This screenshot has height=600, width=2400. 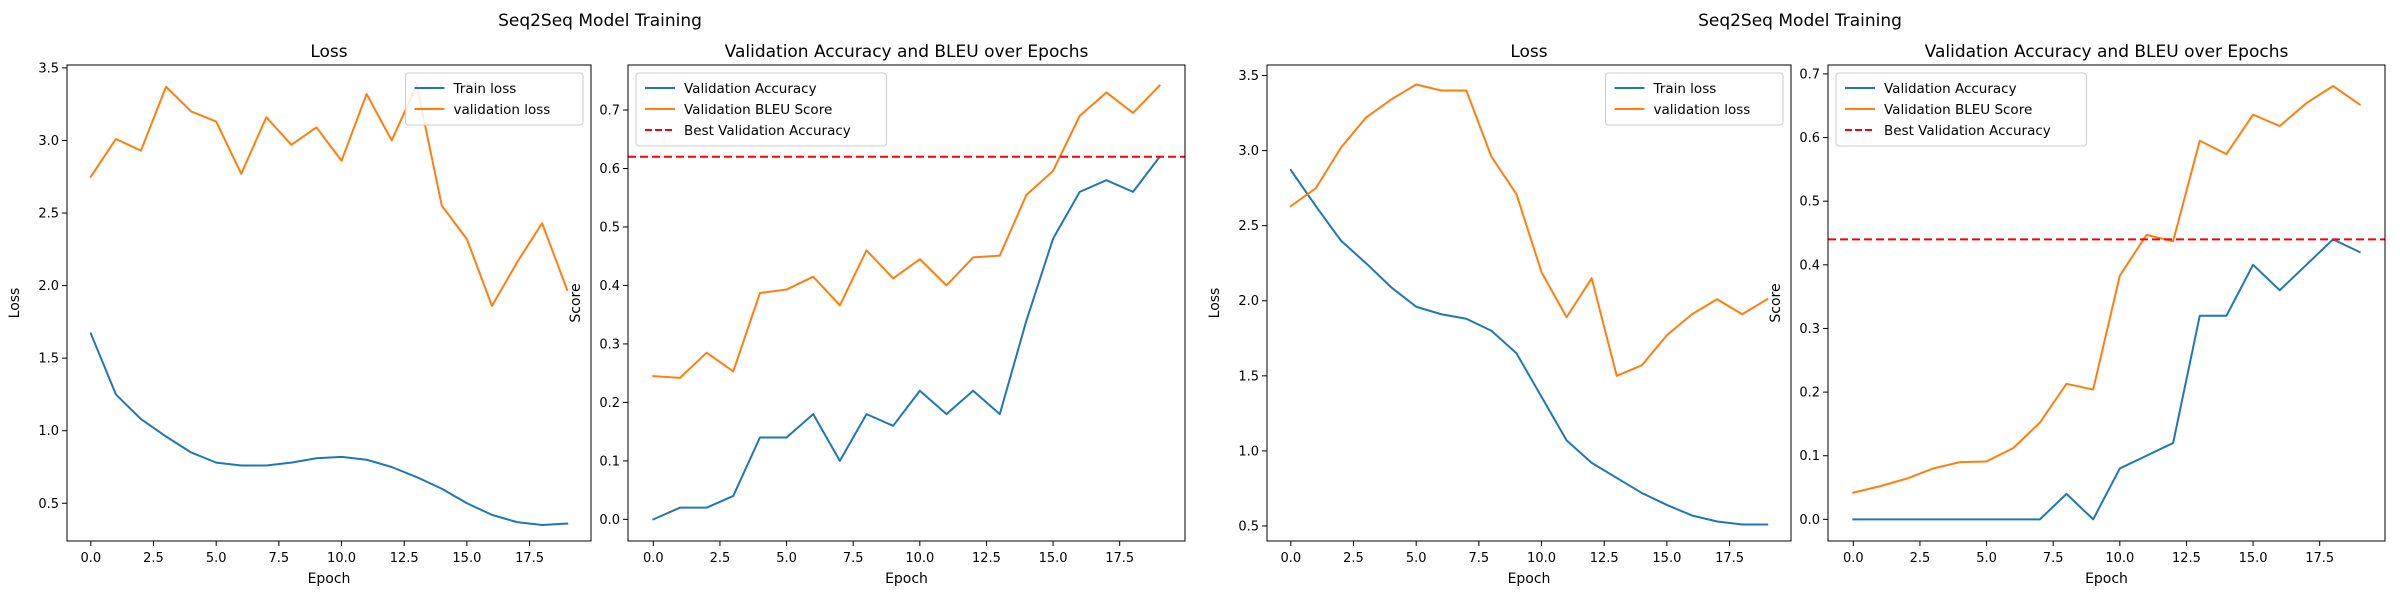 I want to click on legend-label: Train loss, so click(x=1685, y=89).